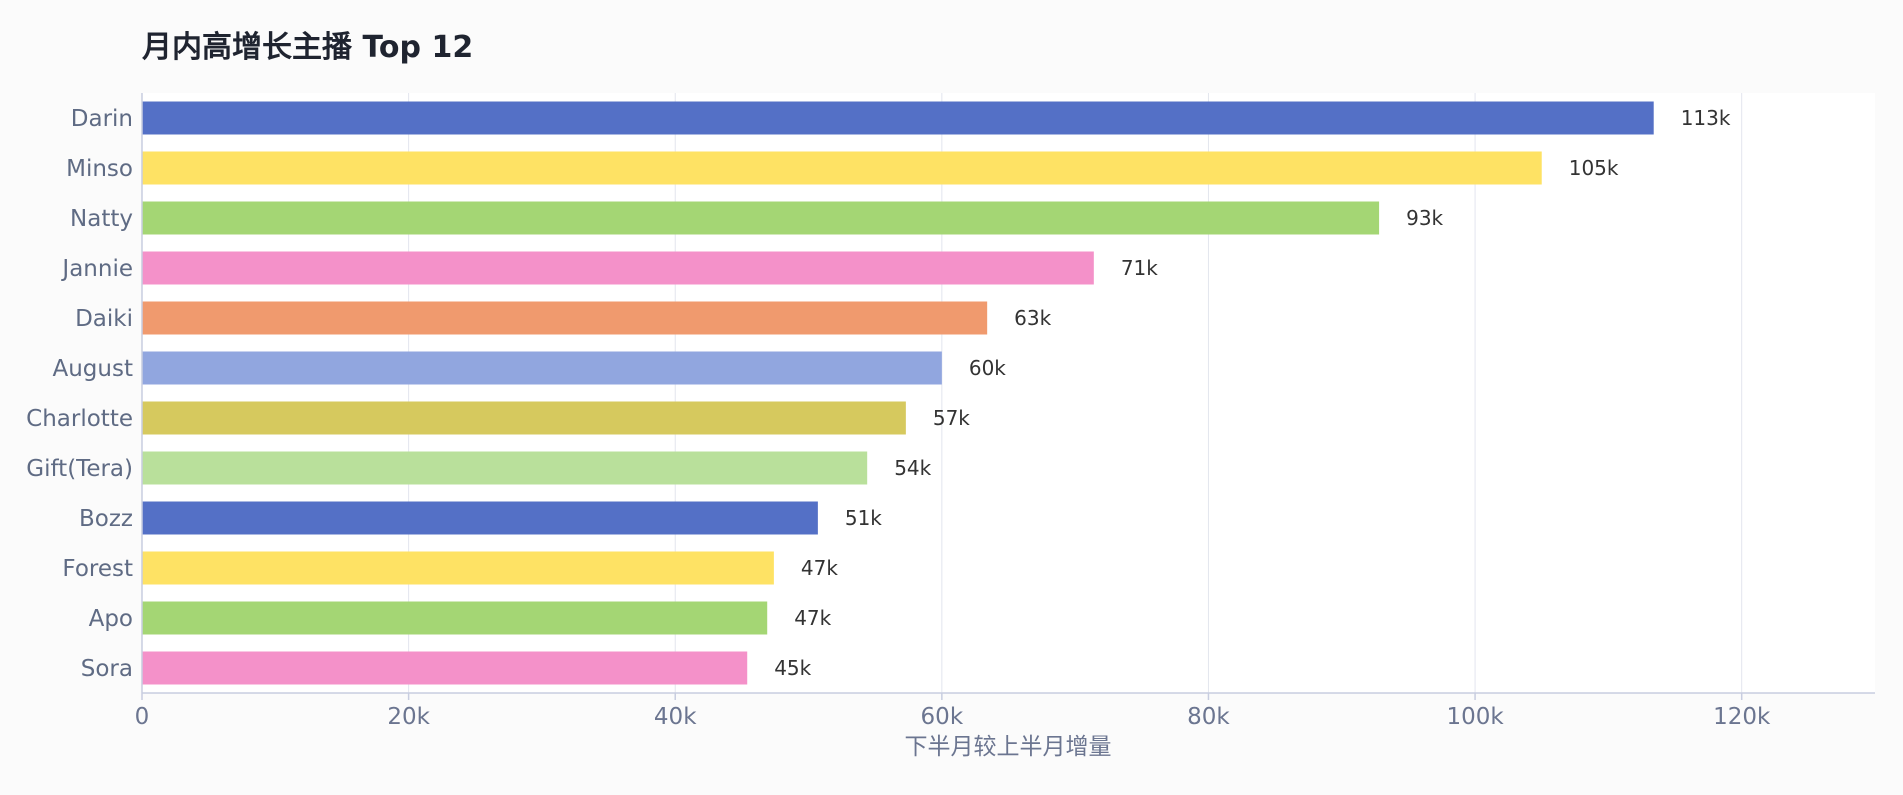 The height and width of the screenshot is (795, 1903). Describe the element at coordinates (942, 717) in the screenshot. I see `x-tick-label: 60k` at that location.